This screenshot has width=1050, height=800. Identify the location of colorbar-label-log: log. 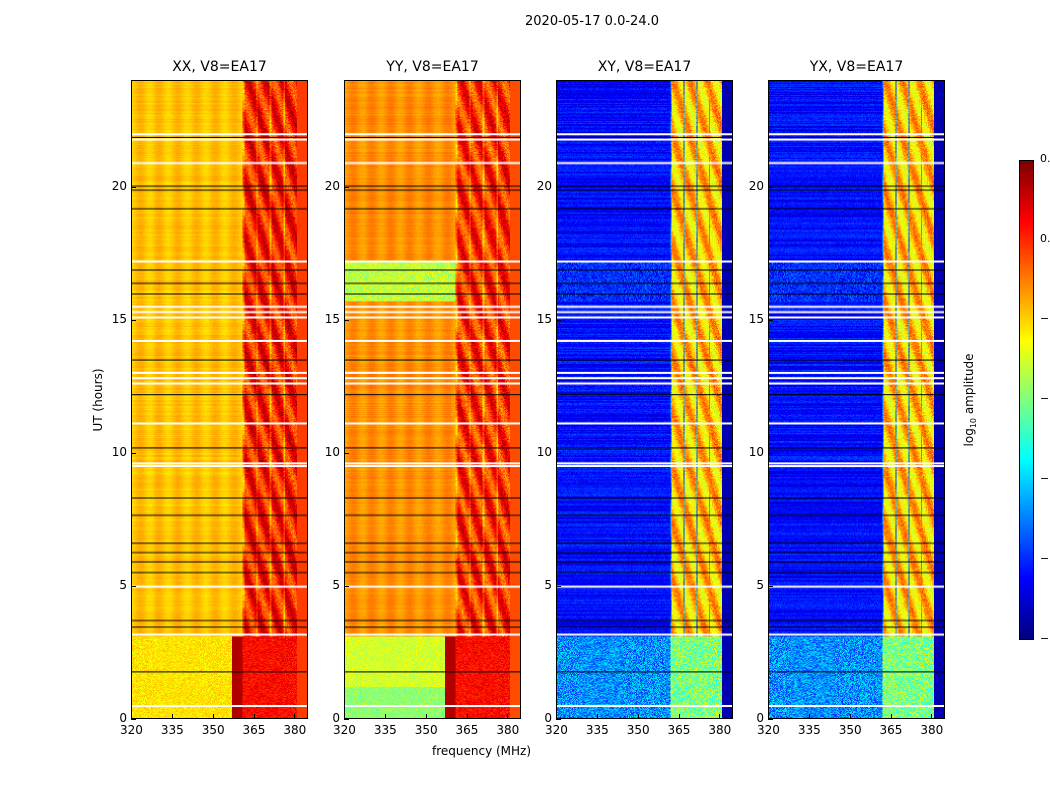
(968, 437).